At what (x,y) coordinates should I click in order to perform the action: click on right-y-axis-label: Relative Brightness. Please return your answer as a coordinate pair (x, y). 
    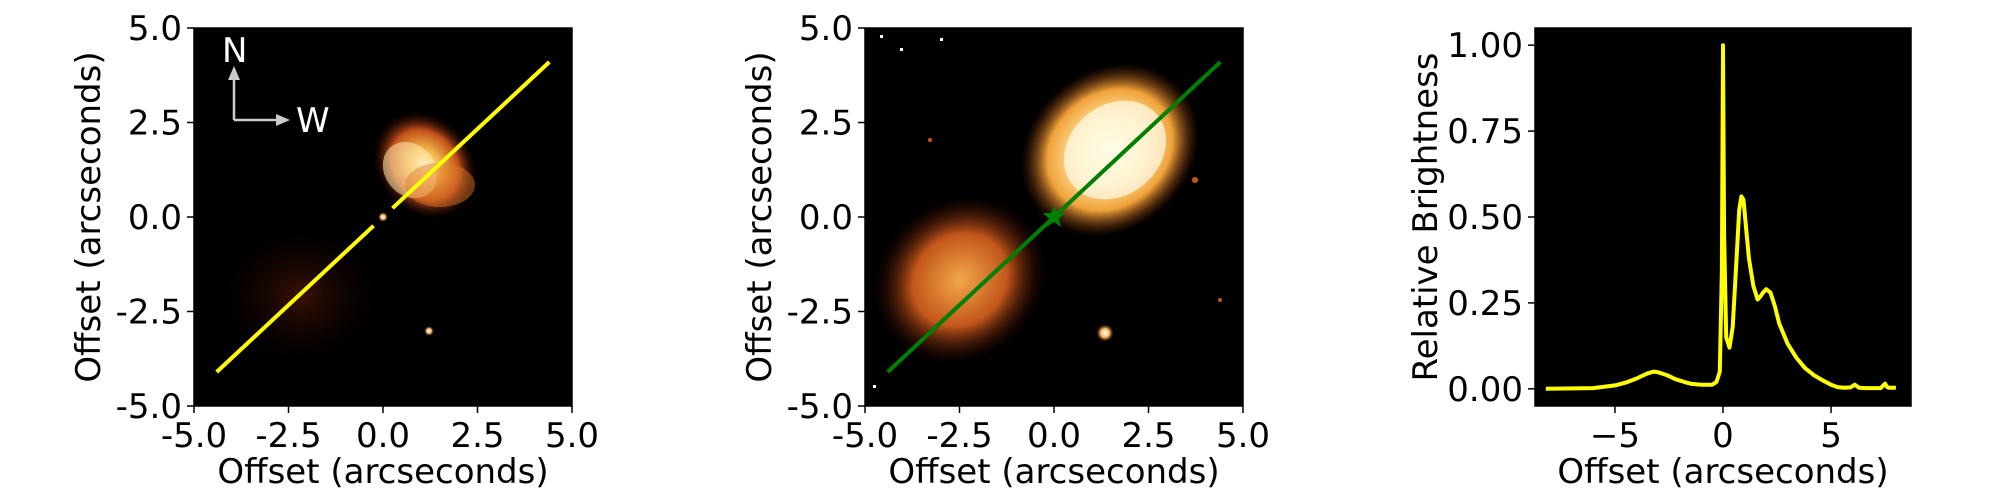
    Looking at the image, I should click on (1426, 216).